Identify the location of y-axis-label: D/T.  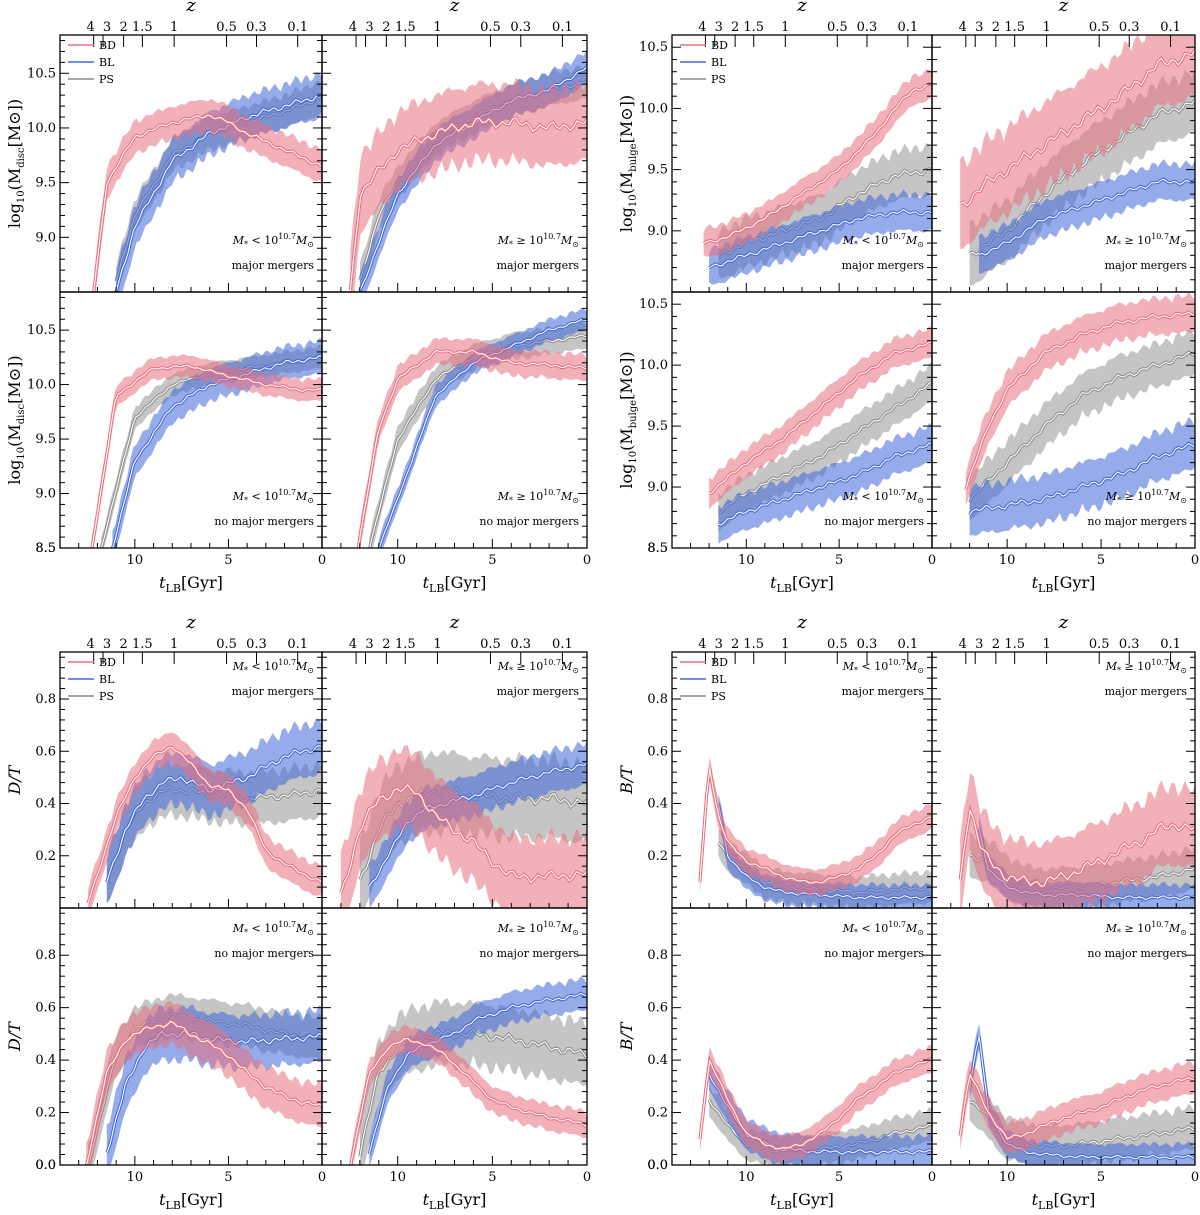
(14, 779).